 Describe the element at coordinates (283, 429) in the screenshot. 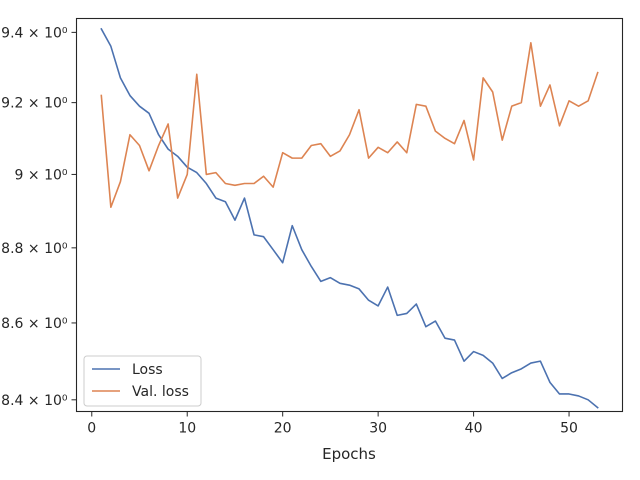

I see `x-tick-label: 20` at that location.